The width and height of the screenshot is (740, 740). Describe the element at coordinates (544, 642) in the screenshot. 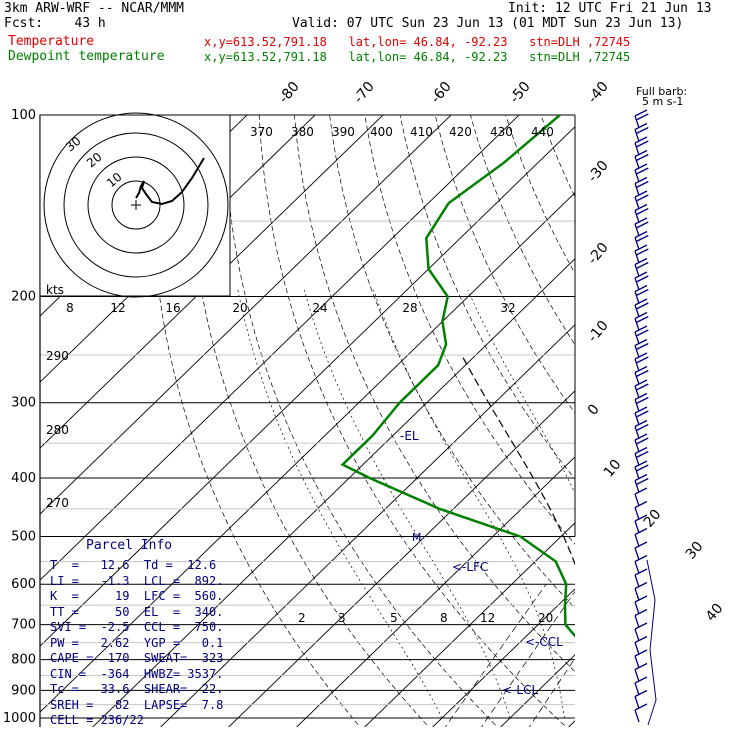

I see `ccl-annotation: <-CCL` at that location.